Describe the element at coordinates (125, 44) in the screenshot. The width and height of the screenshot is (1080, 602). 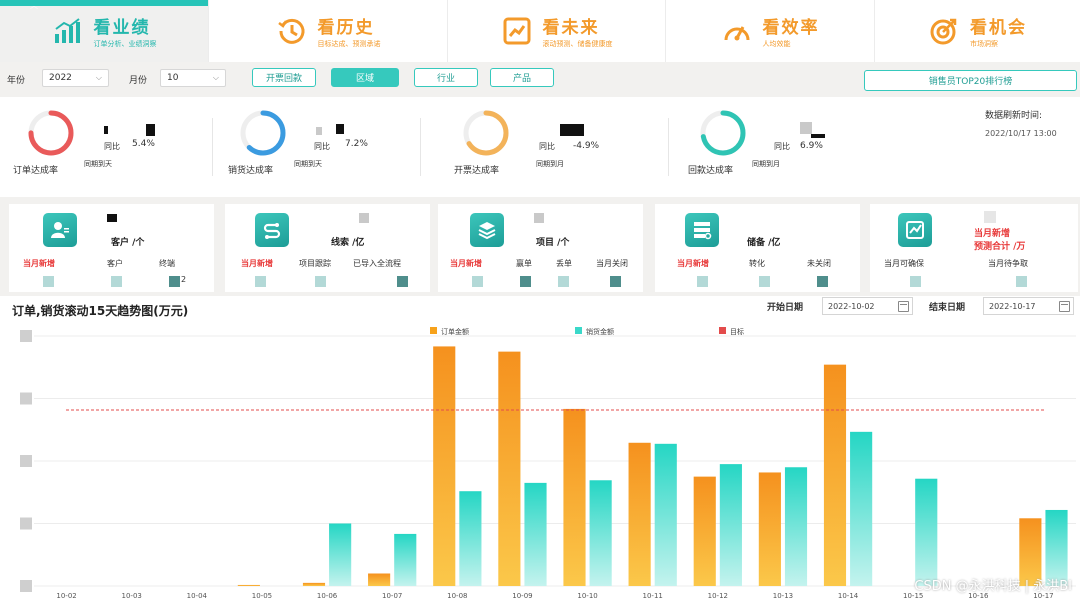
I see `nav-tab-subtitle: 订单分析、业绩洞察` at that location.